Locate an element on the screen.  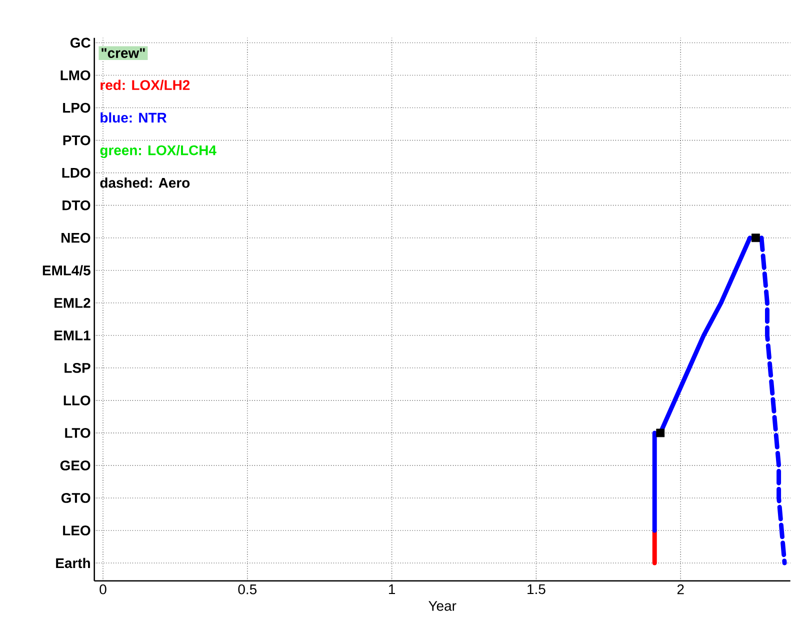
x-tick-label: 0.5 is located at coordinates (247, 589).